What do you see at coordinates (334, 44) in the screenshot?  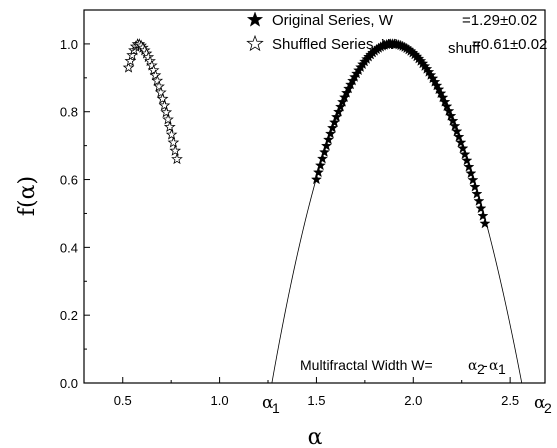 I see `legend-shuffled-label: Shuffled Series, W` at bounding box center [334, 44].